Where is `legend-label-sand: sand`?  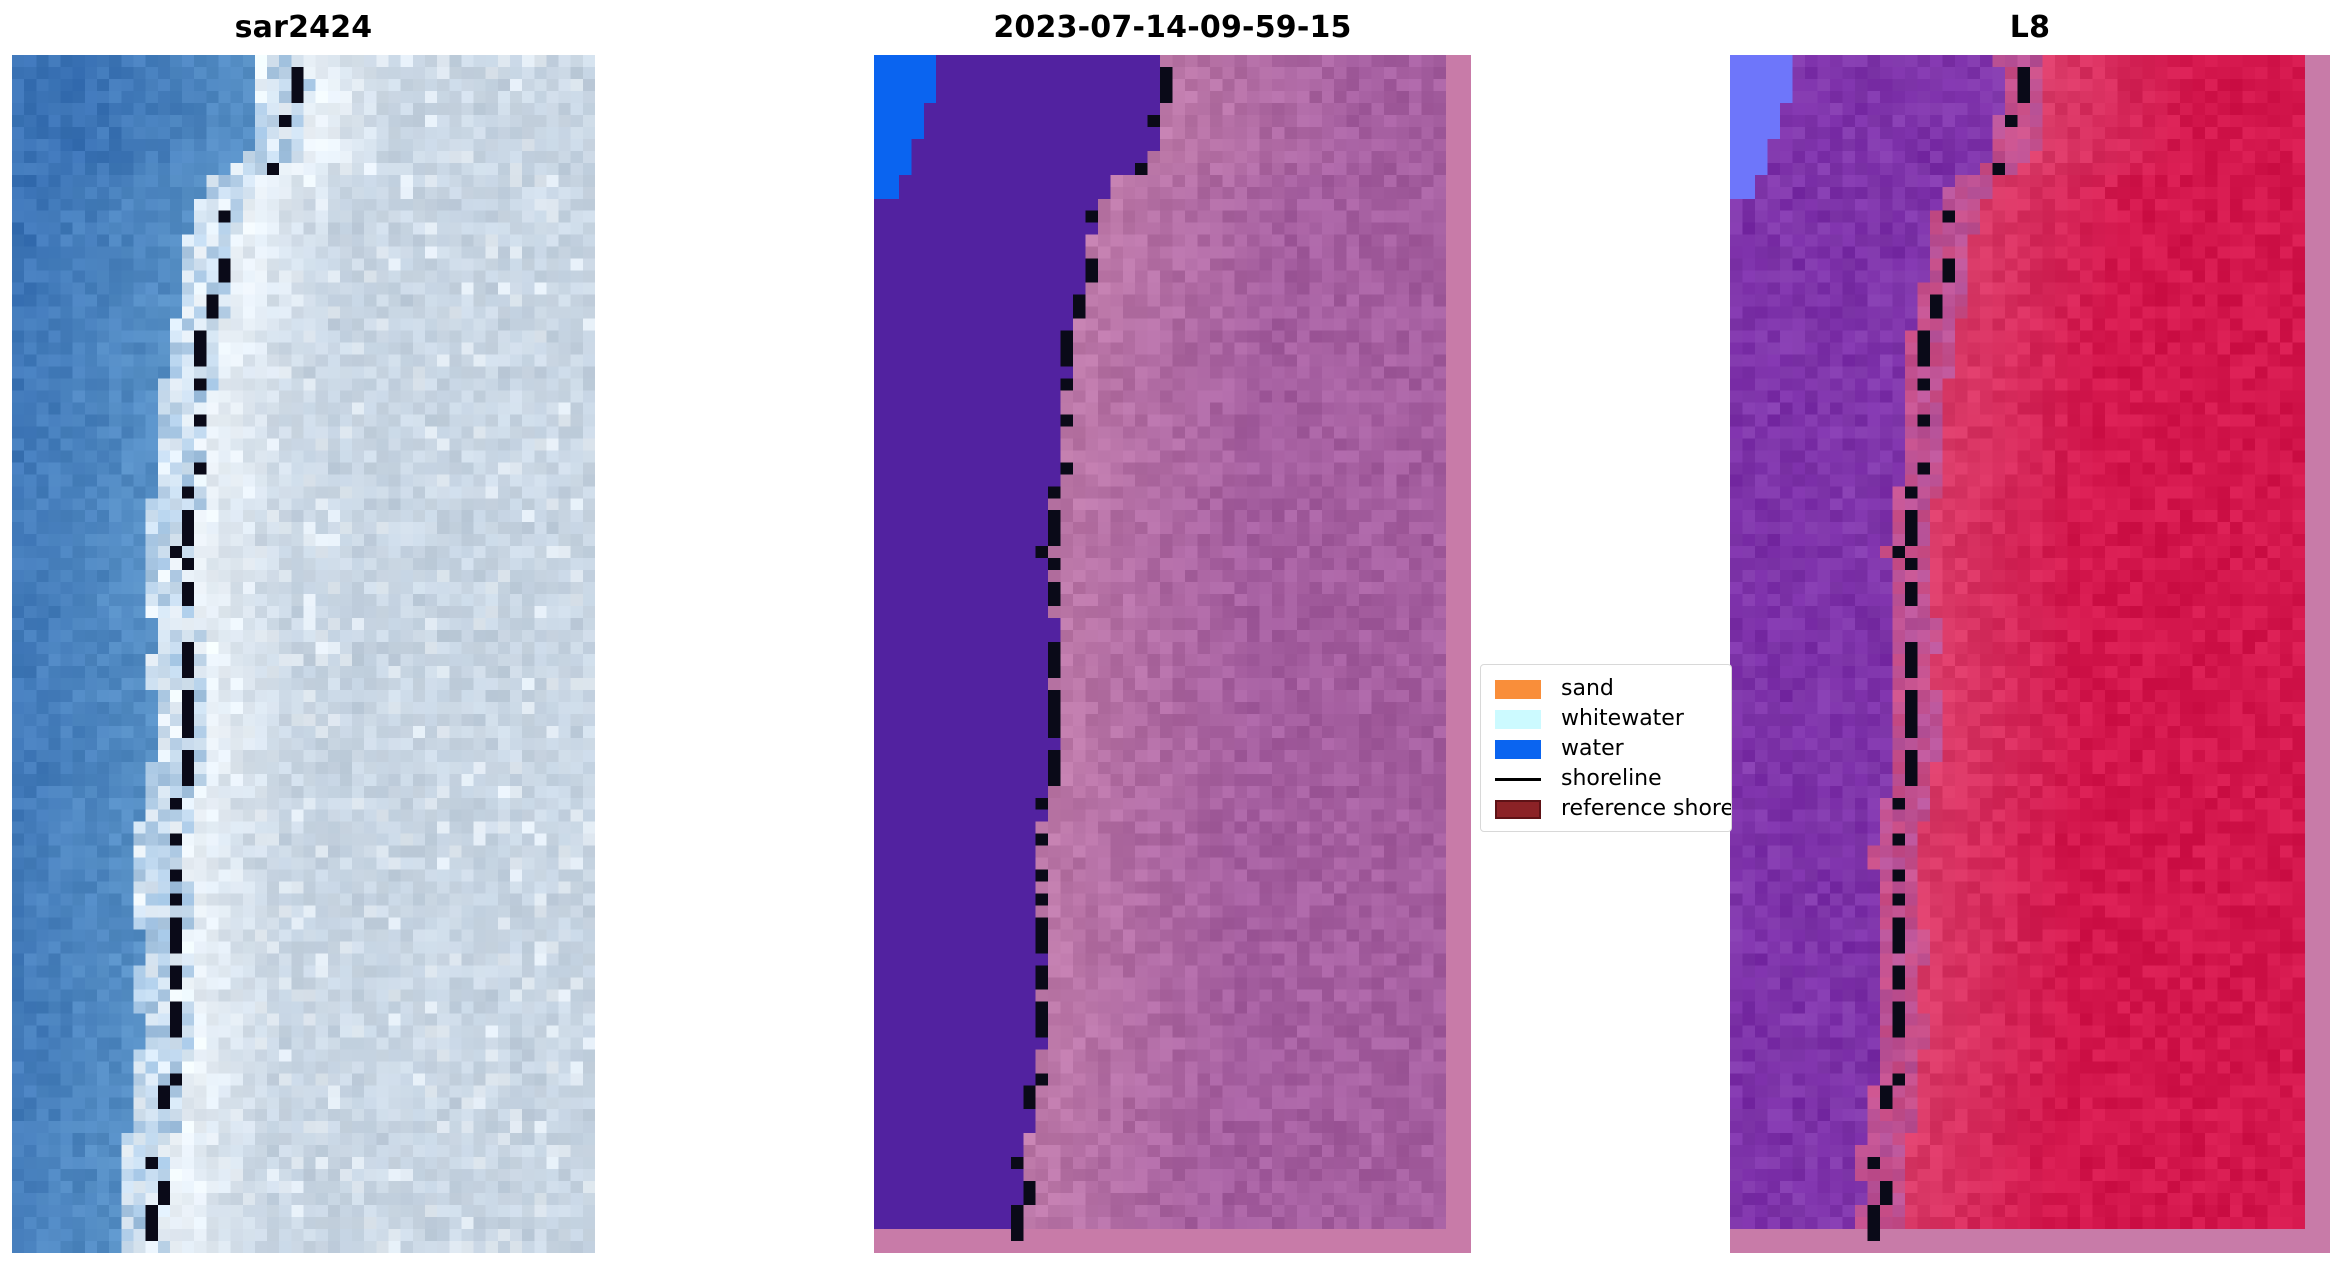 legend-label-sand: sand is located at coordinates (1587, 688).